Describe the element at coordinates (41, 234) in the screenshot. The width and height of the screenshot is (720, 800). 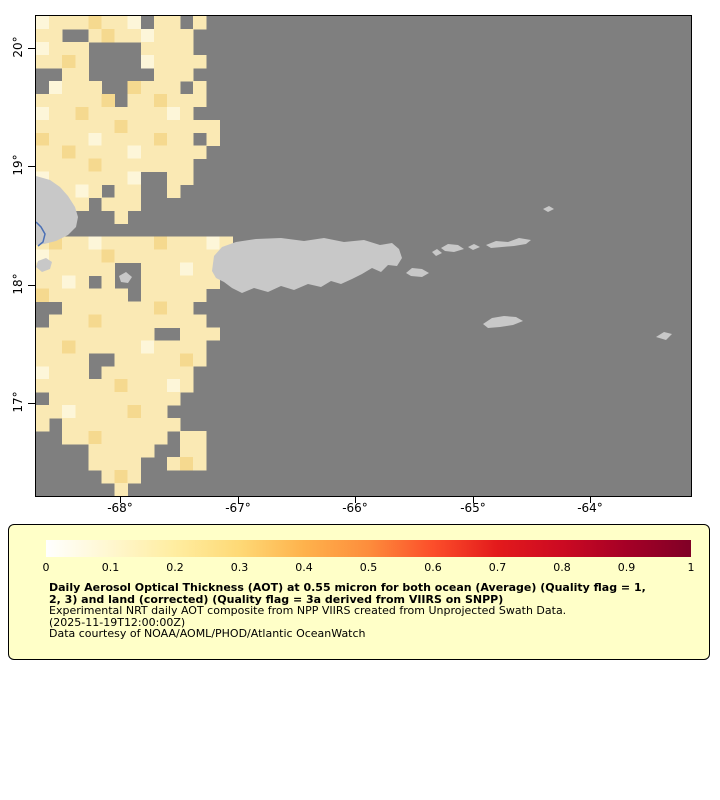
I see `river-line` at that location.